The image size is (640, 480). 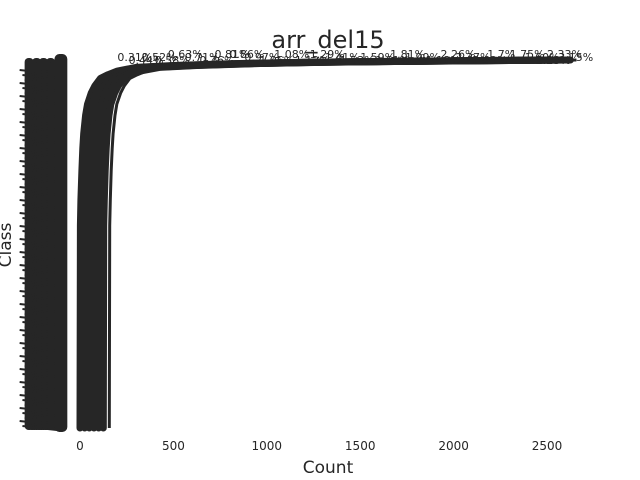 I want to click on percent-label: 1.41%, so click(x=342, y=57).